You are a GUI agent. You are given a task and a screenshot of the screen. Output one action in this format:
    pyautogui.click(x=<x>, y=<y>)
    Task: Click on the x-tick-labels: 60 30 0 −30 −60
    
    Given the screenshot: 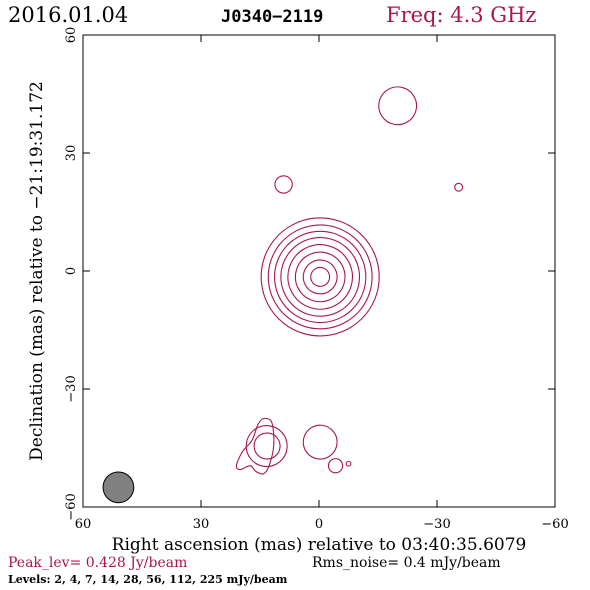 What is the action you would take?
    pyautogui.click(x=322, y=524)
    